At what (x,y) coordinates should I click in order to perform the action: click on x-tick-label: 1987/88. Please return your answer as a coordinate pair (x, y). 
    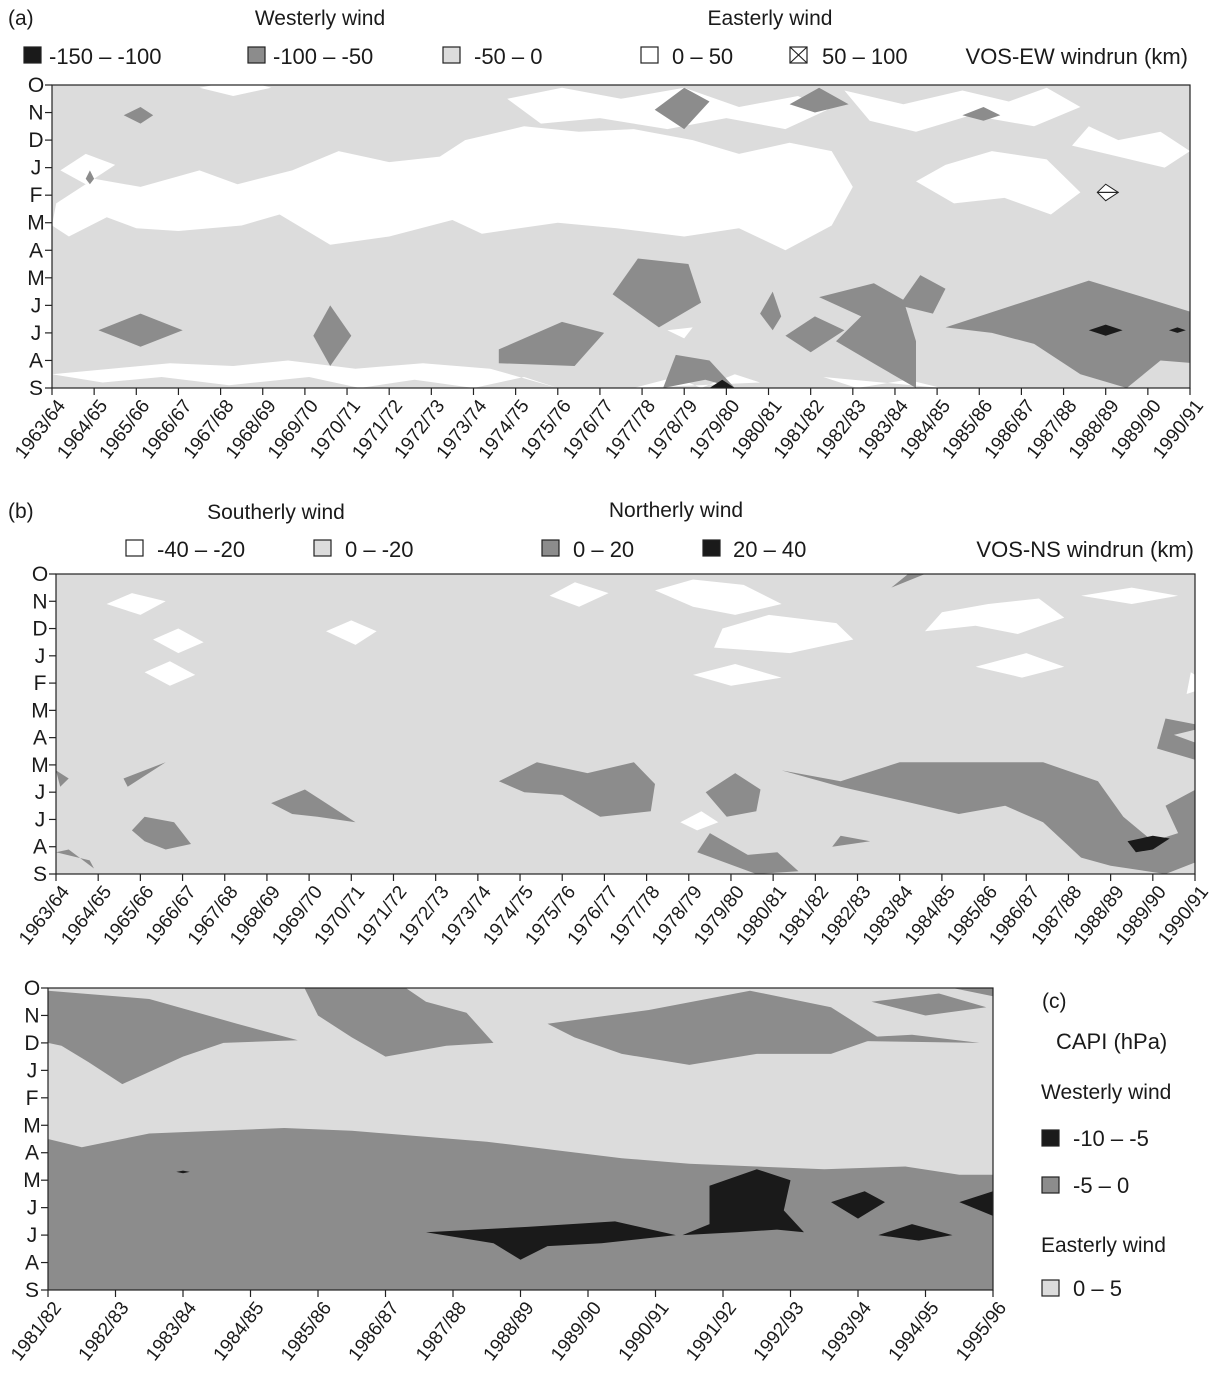
    Looking at the image, I should click on (441, 1331).